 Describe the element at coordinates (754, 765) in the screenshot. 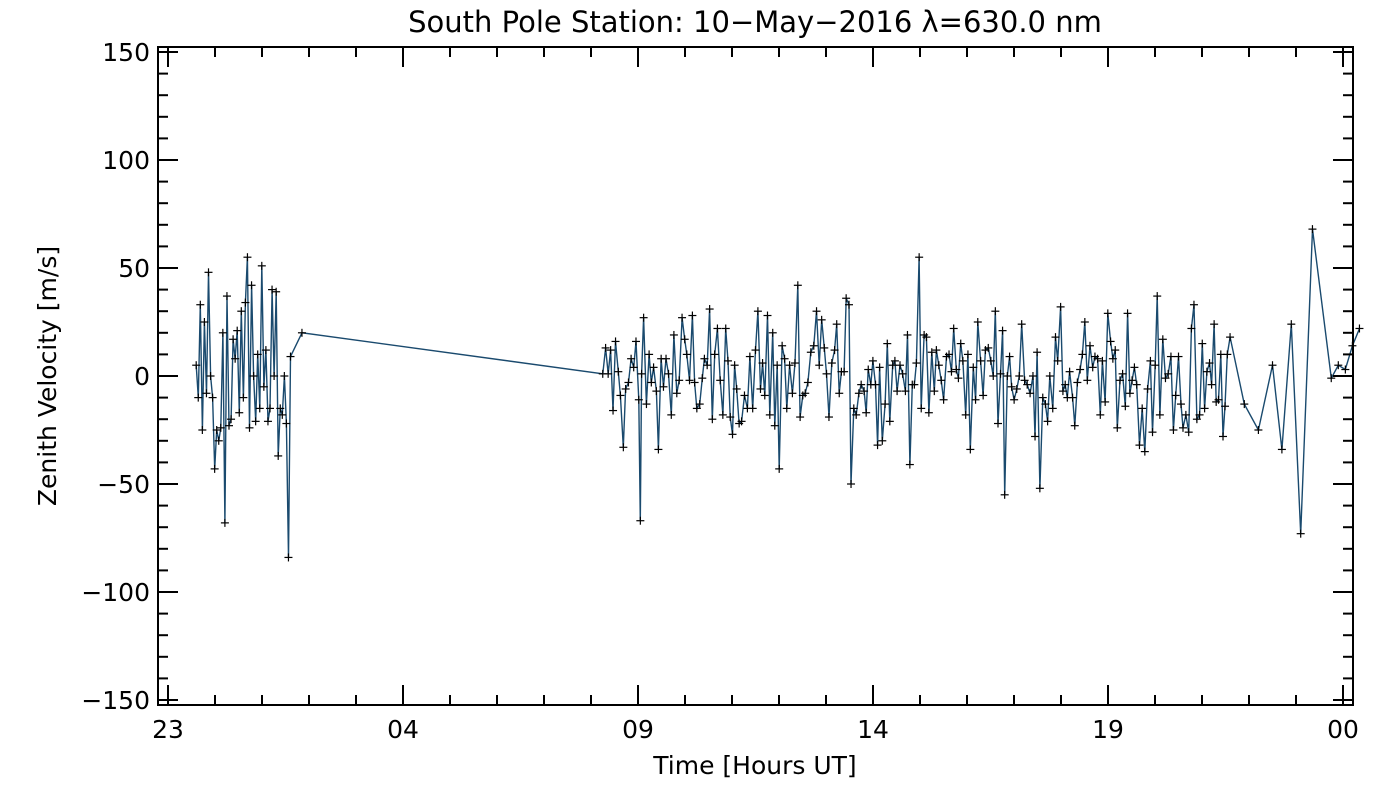

I see `x-axis-title: Time [Hours UT]` at that location.